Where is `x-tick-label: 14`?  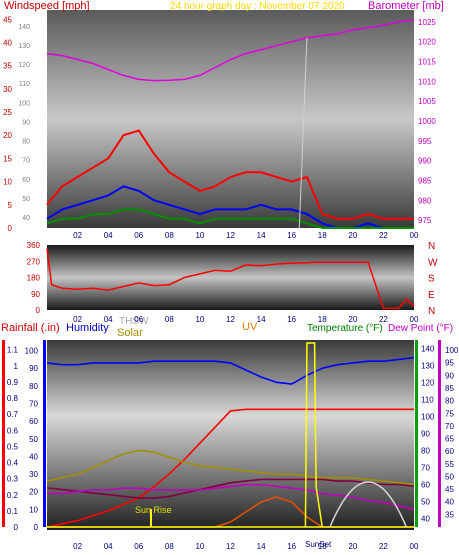 x-tick-label: 14 is located at coordinates (261, 546).